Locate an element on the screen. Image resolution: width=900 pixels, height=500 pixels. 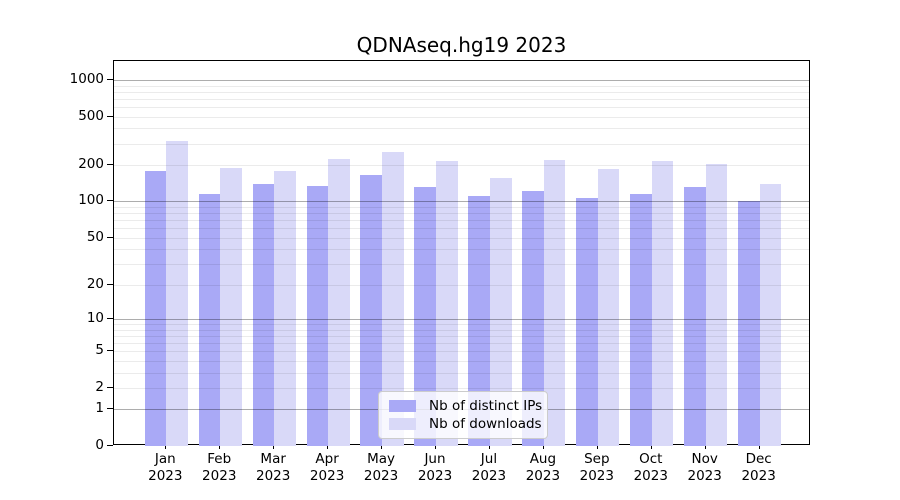
x-tick-label: Jul 2023 is located at coordinates (489, 468).